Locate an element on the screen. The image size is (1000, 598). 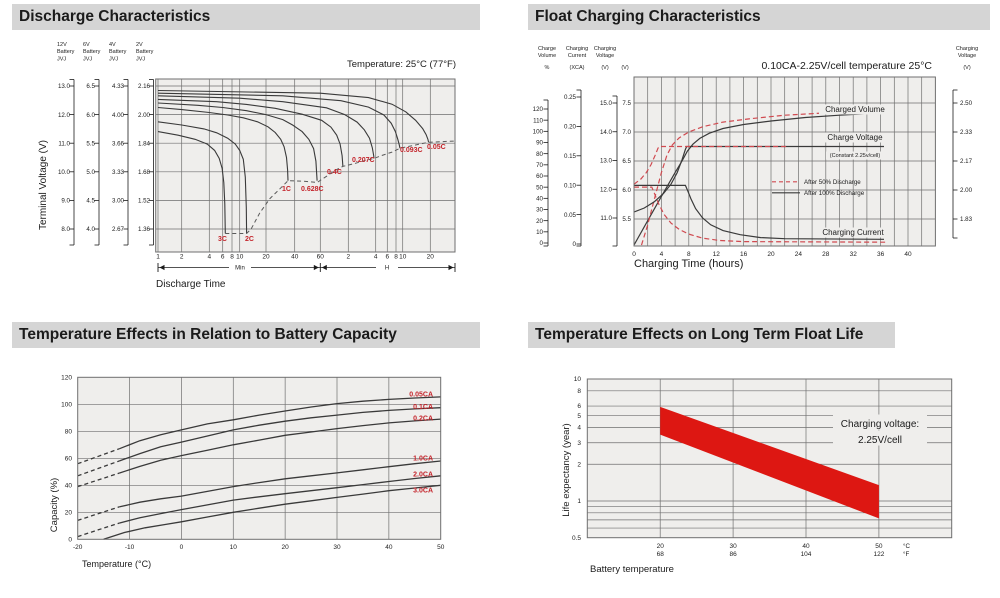
svg-text: Current is located at coordinates (577, 56).